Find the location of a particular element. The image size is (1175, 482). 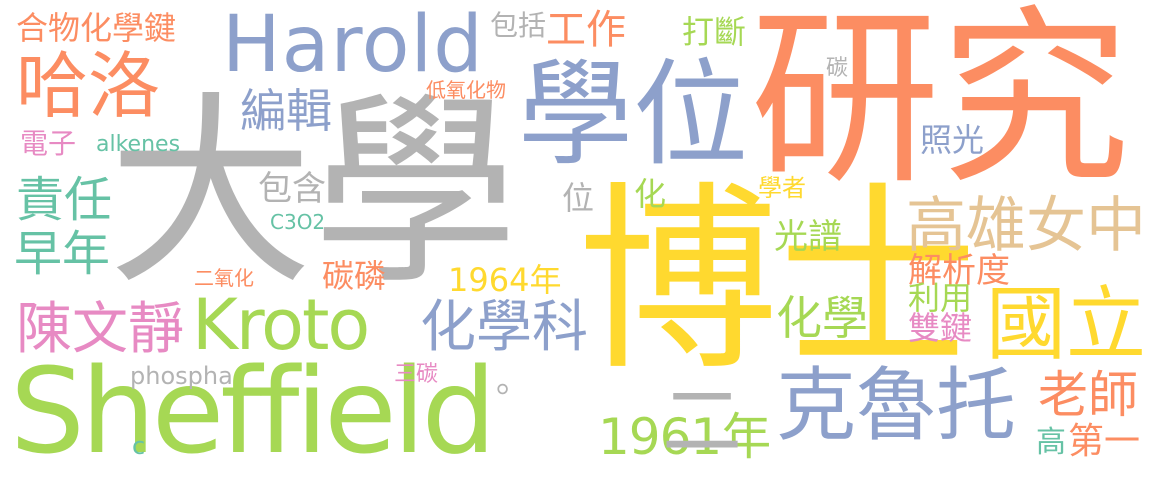

word-hua: 化 is located at coordinates (650, 194).